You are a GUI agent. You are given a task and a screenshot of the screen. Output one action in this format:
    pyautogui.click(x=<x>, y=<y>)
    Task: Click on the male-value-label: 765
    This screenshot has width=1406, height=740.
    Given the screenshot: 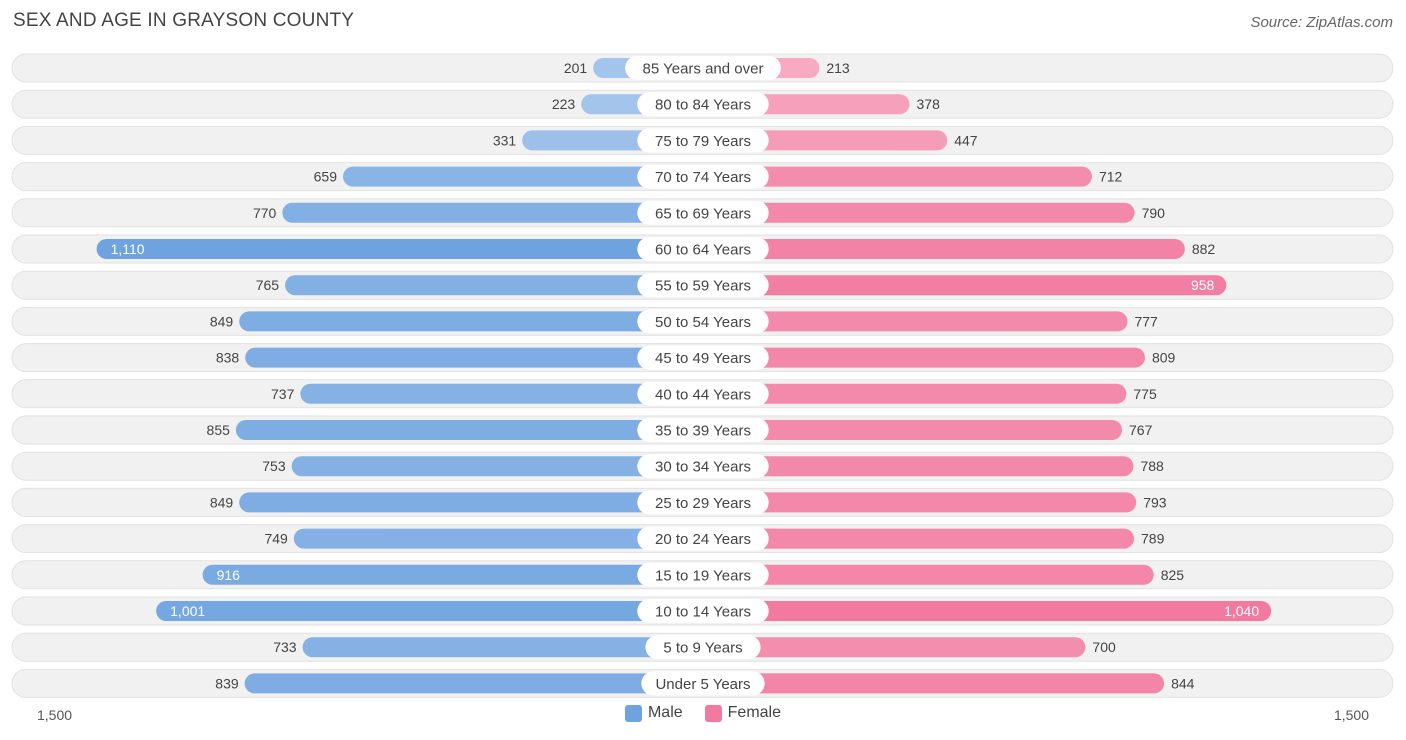 What is the action you would take?
    pyautogui.click(x=268, y=285)
    